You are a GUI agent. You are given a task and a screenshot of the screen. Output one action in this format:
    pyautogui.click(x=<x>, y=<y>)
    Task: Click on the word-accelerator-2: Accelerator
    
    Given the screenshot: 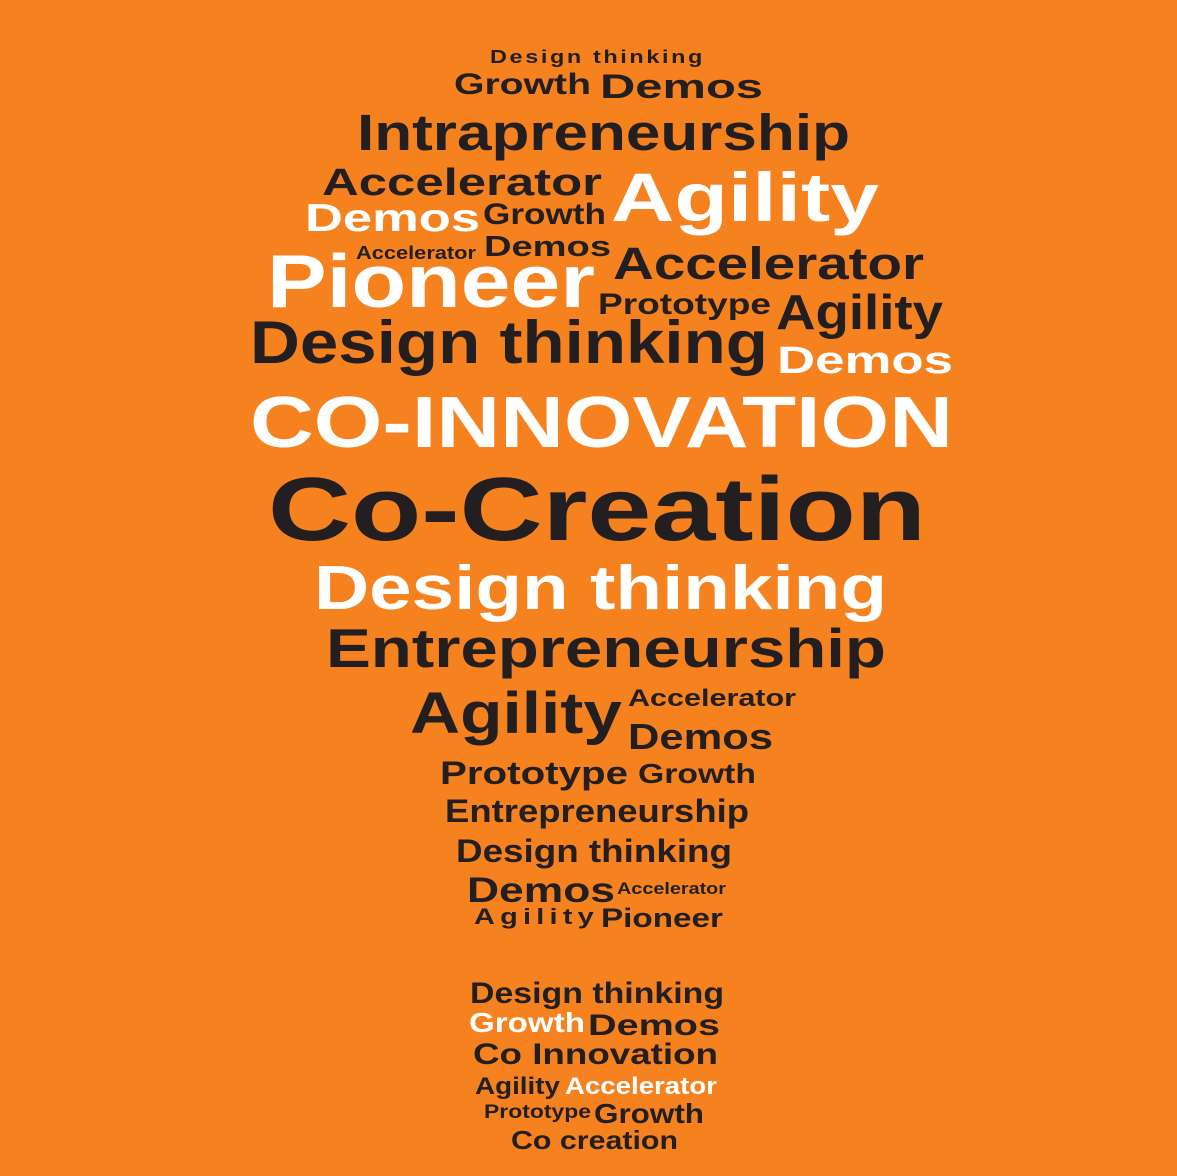 What is the action you would take?
    pyautogui.click(x=416, y=253)
    